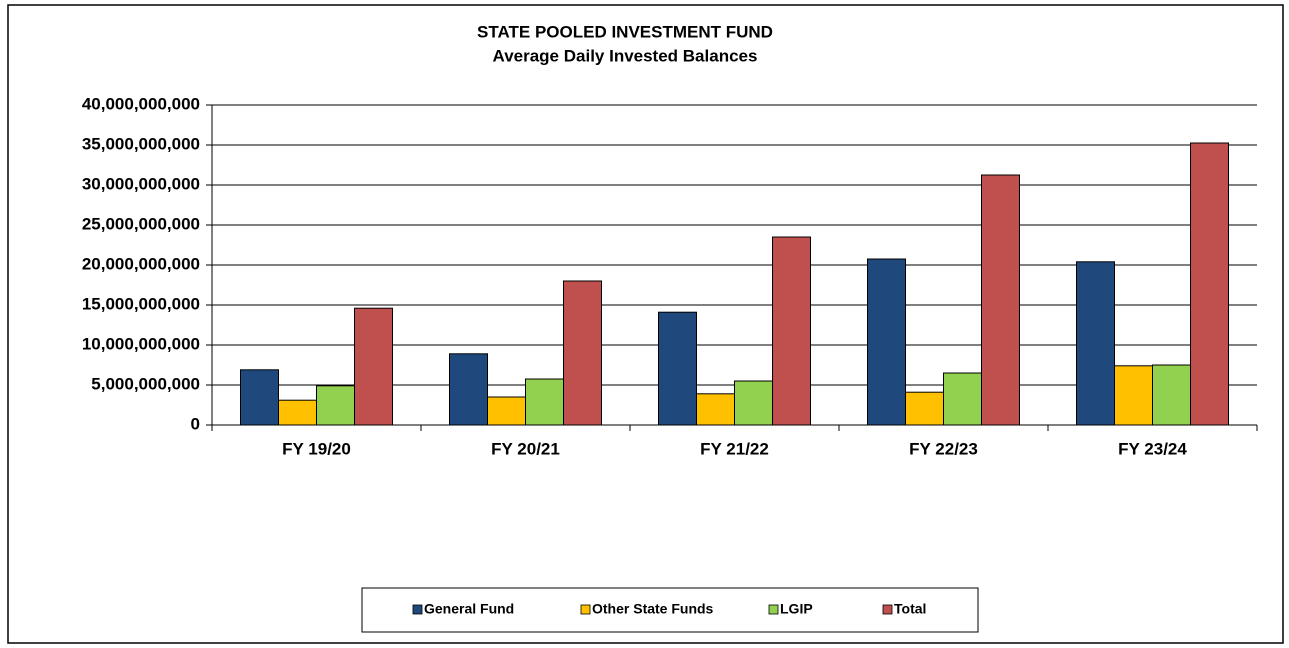  I want to click on y-tick-label: 15,000,000,000, so click(141, 303).